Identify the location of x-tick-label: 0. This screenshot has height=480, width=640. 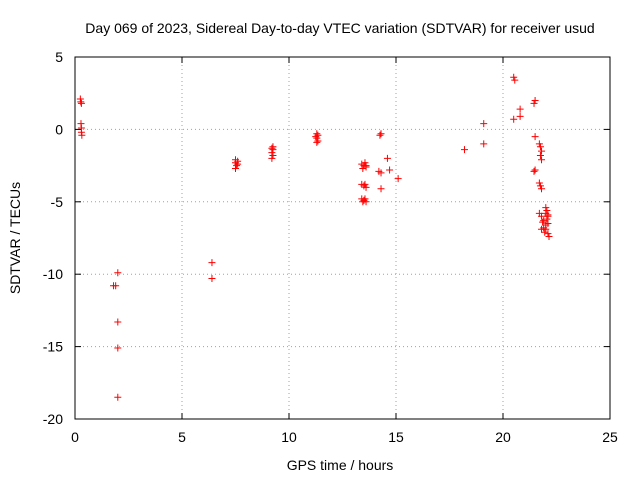
(75, 437).